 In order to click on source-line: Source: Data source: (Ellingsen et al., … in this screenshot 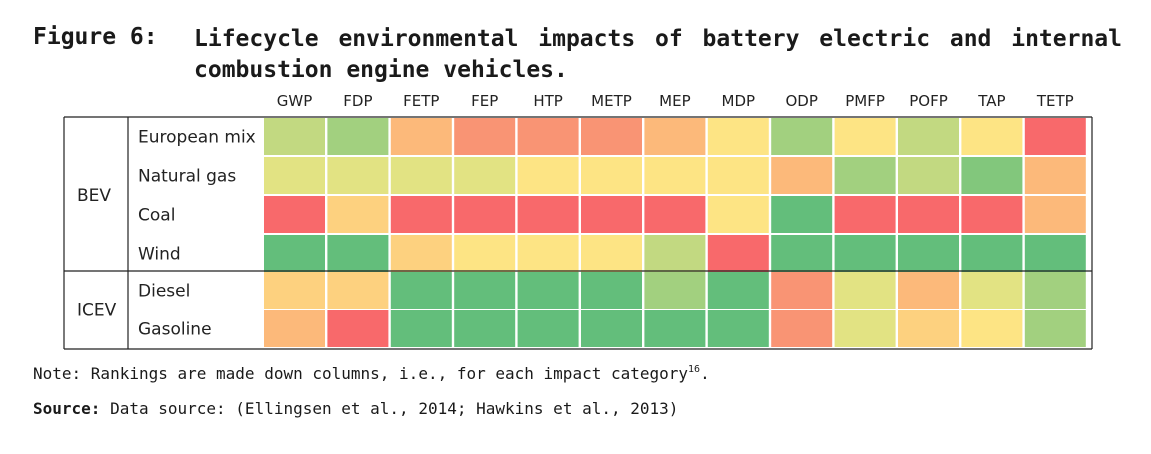, I will do `click(355, 408)`.